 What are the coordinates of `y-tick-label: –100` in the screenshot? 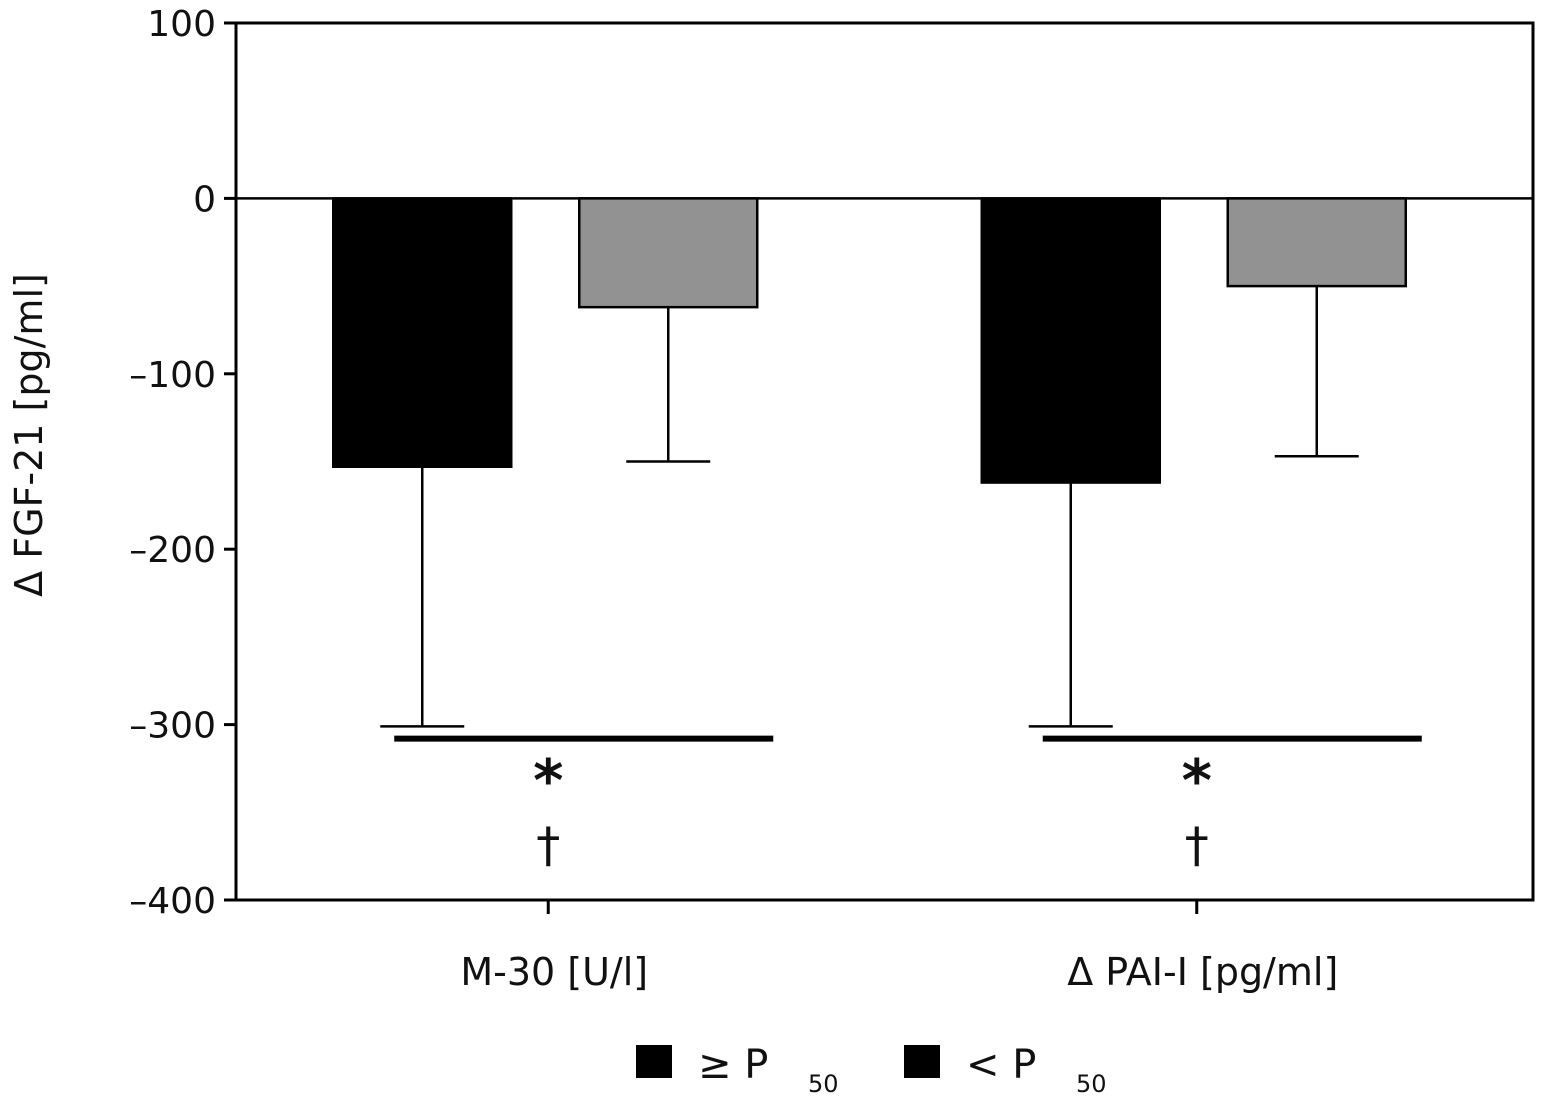 It's located at (172, 375).